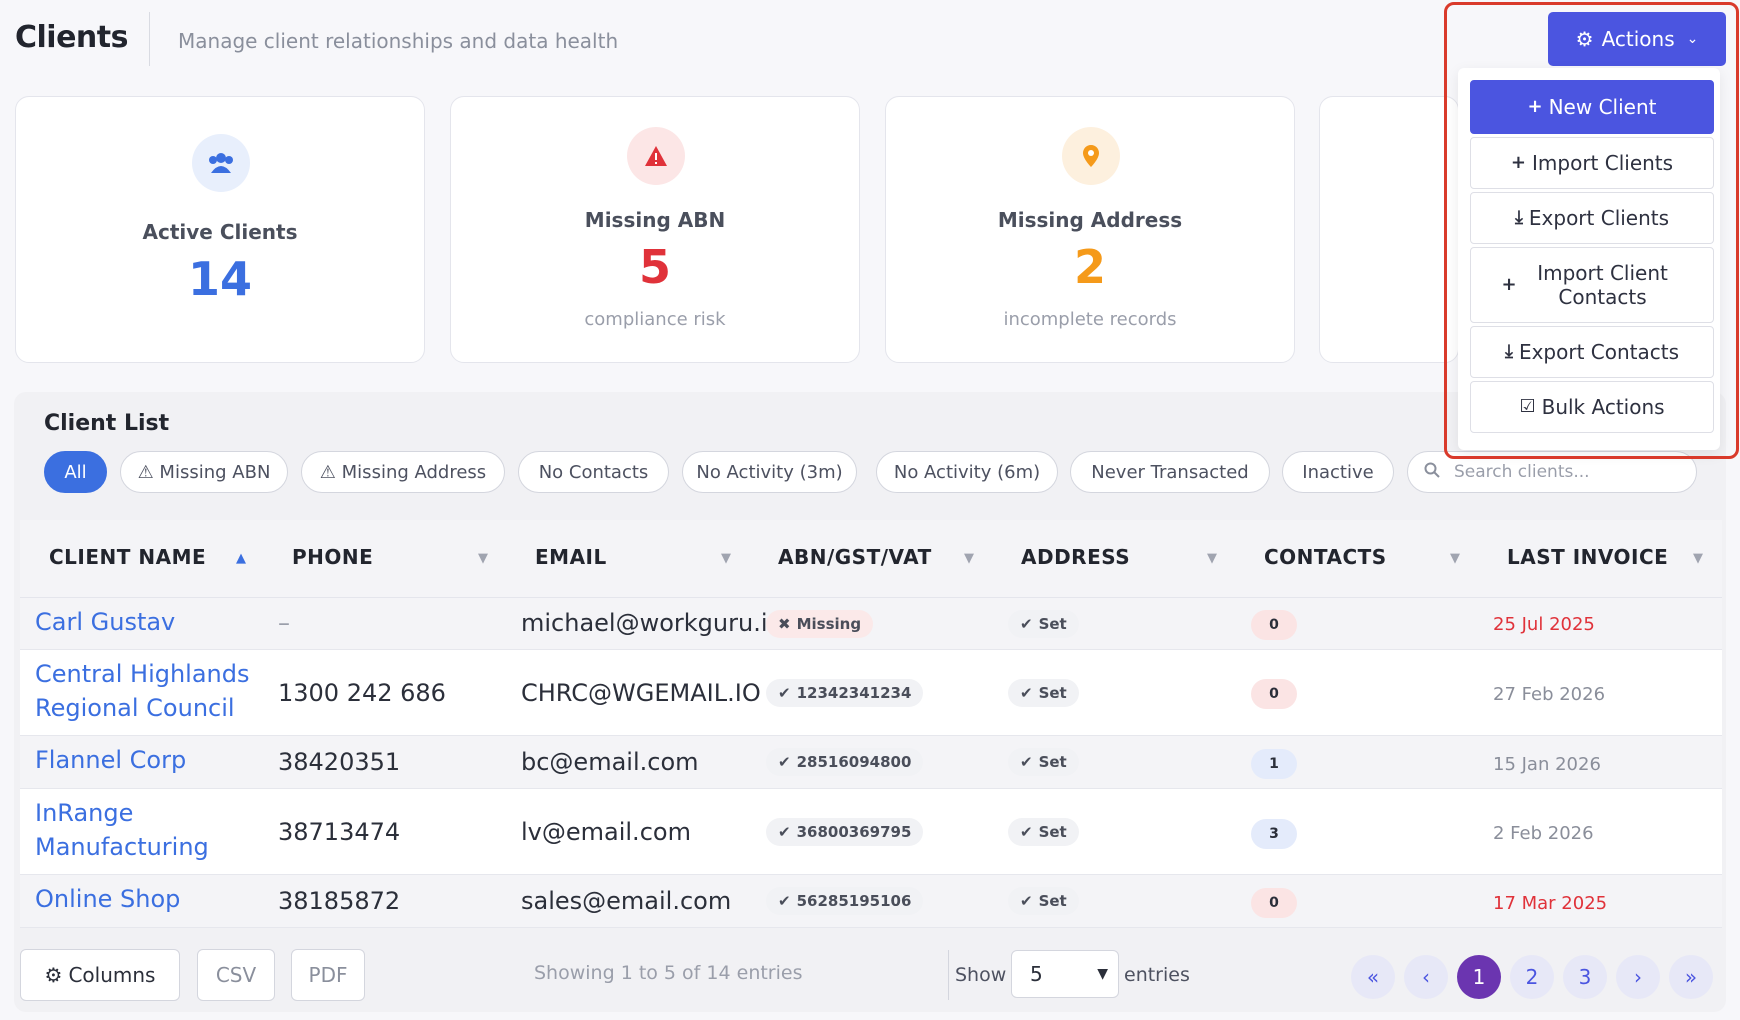 The width and height of the screenshot is (1740, 1020). I want to click on export-clients-menu-item: ⤓ Export Clients, so click(1592, 218).